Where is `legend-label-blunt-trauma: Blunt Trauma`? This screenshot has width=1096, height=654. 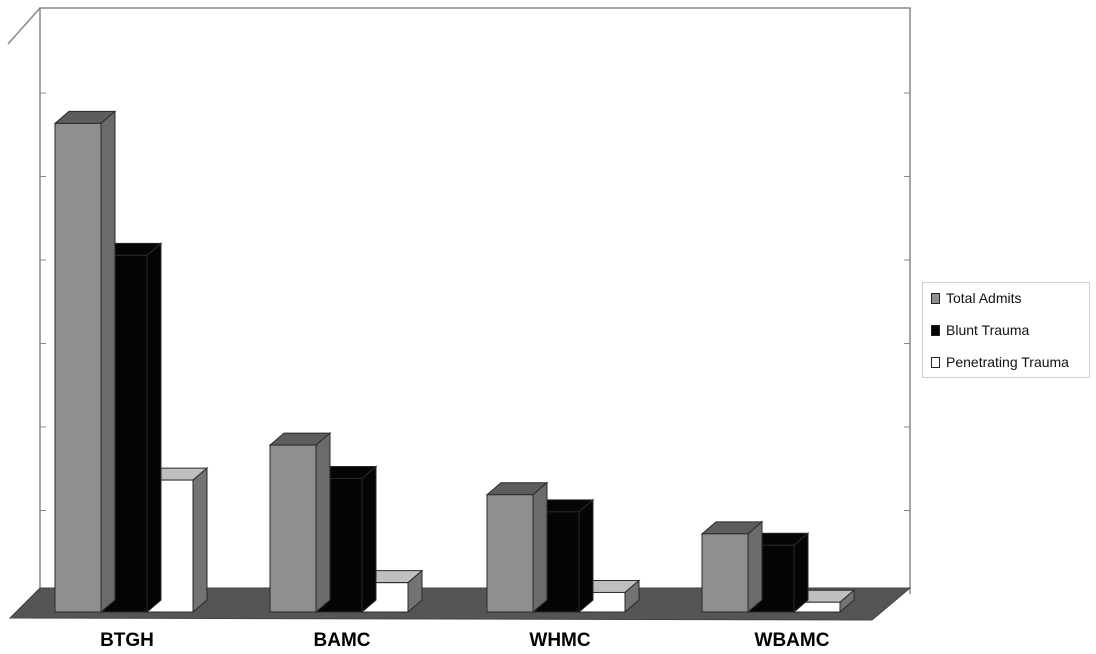
legend-label-blunt-trauma: Blunt Trauma is located at coordinates (988, 330).